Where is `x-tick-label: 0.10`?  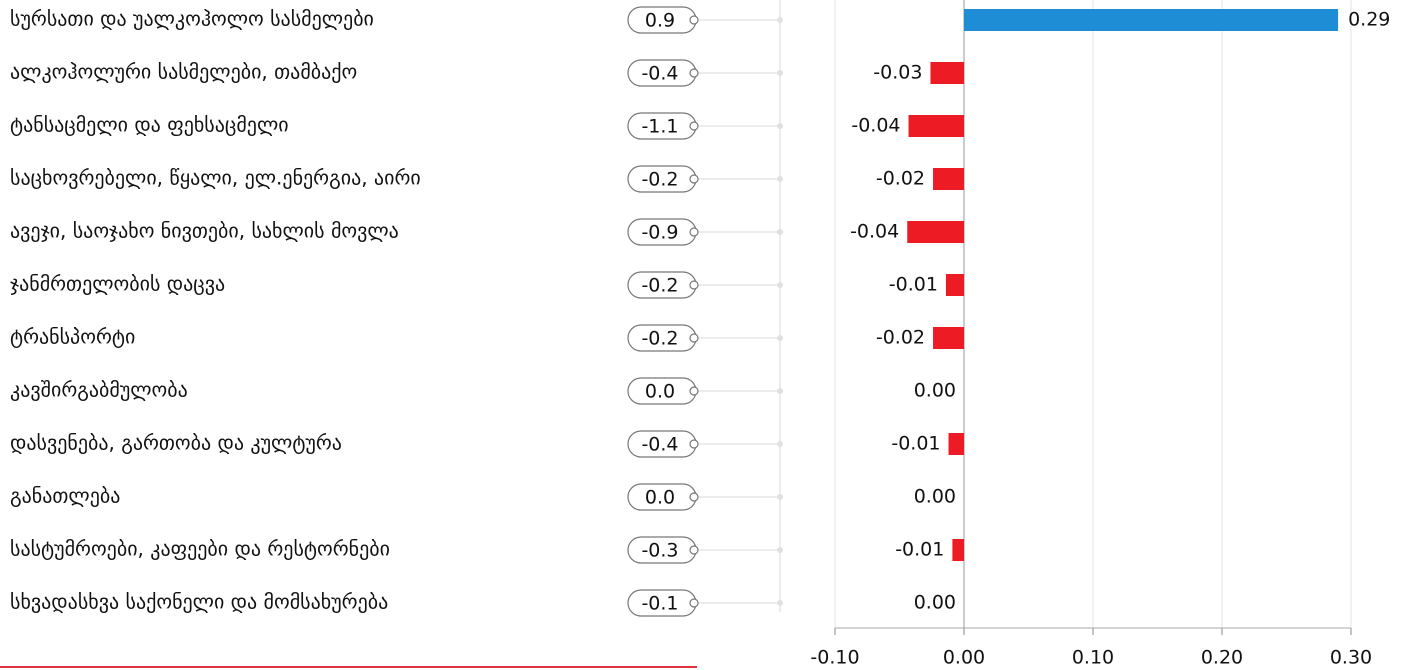
x-tick-label: 0.10 is located at coordinates (1093, 658).